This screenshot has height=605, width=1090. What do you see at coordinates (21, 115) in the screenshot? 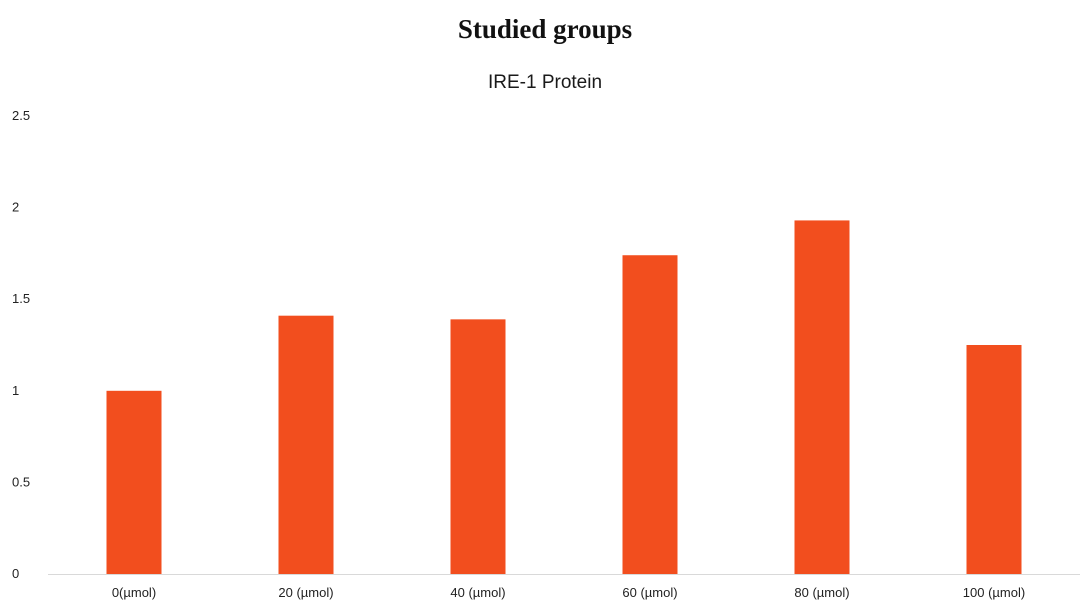
I see `y-tick-label: 2.5` at bounding box center [21, 115].